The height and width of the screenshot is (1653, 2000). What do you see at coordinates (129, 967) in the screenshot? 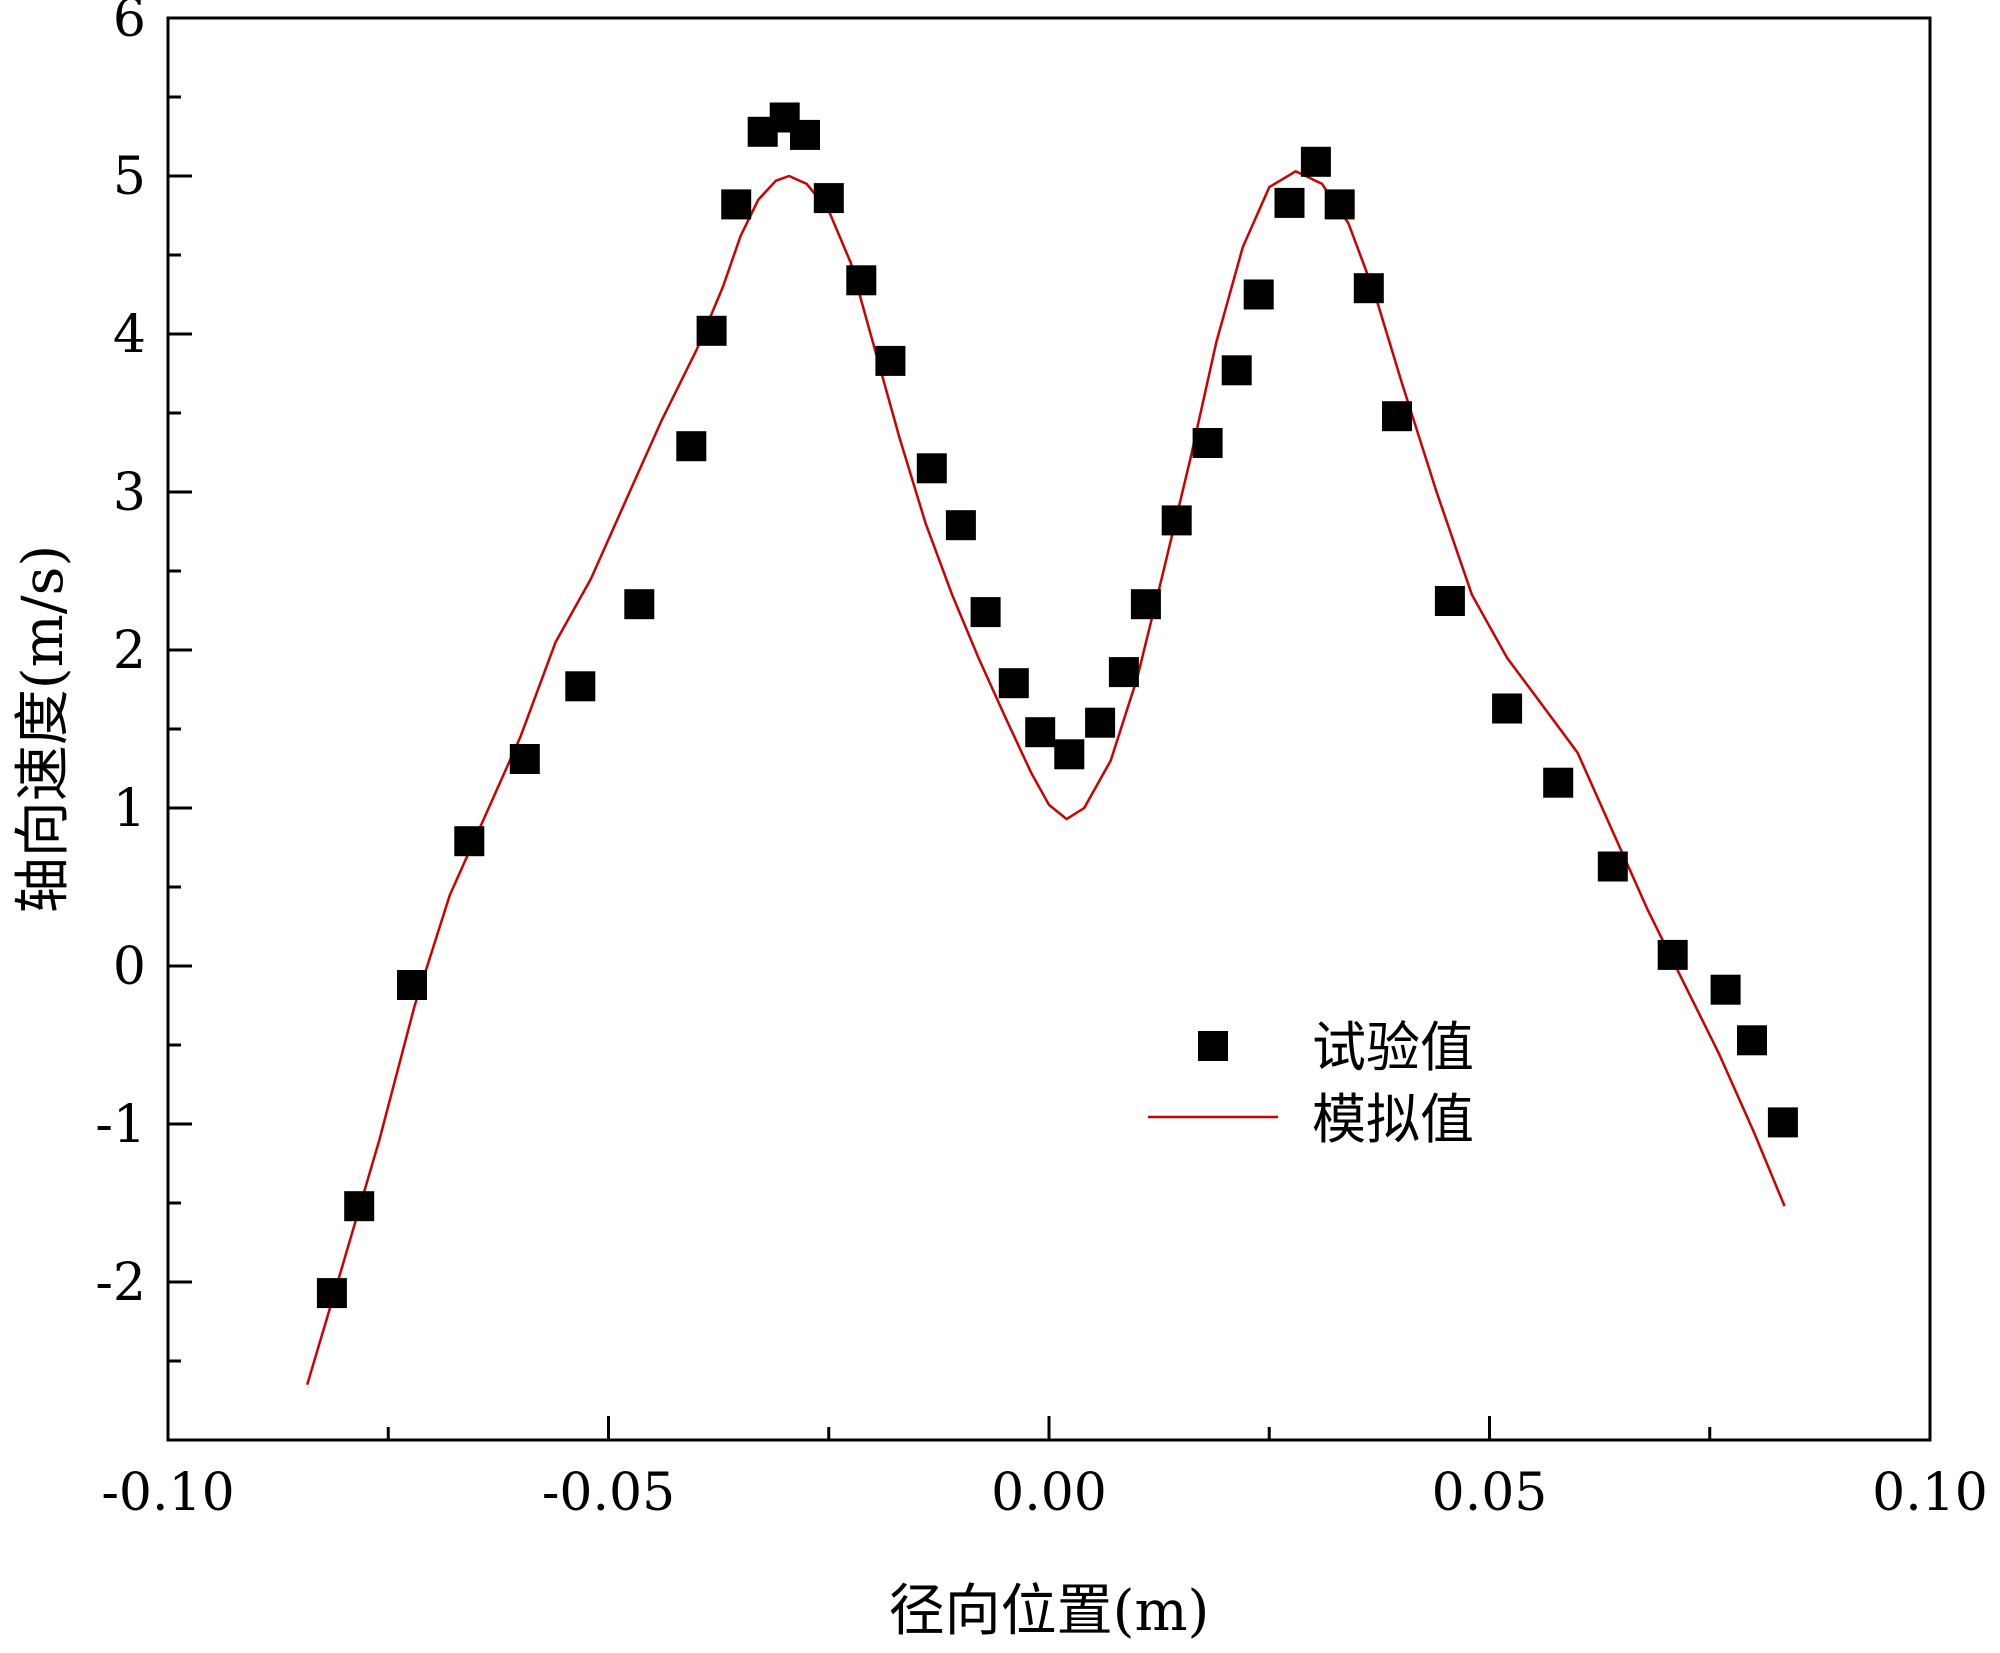
I see `y-tick-label: 0` at bounding box center [129, 967].